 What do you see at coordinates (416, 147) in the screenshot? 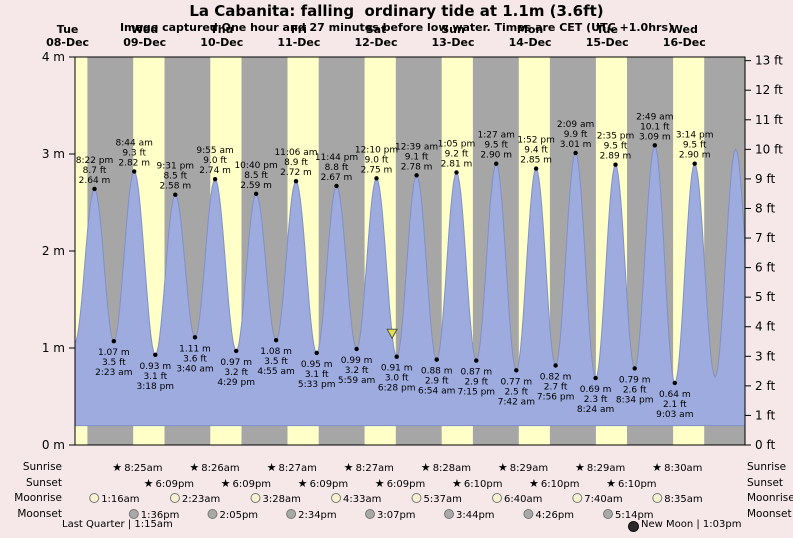
I see `high-tide-label: 12:39 am` at bounding box center [416, 147].